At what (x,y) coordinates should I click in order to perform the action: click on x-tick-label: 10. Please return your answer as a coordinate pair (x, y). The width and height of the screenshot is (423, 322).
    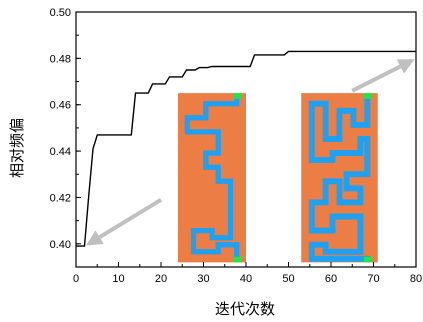
    Looking at the image, I should click on (118, 279).